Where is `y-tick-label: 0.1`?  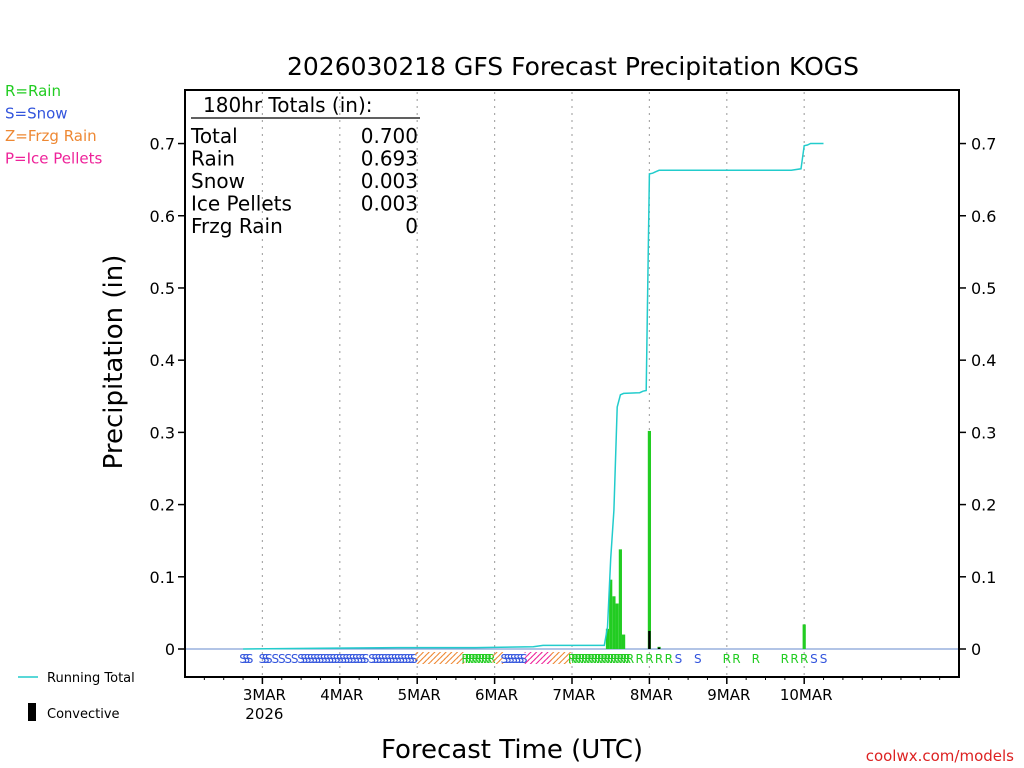
y-tick-label: 0.1 is located at coordinates (162, 577).